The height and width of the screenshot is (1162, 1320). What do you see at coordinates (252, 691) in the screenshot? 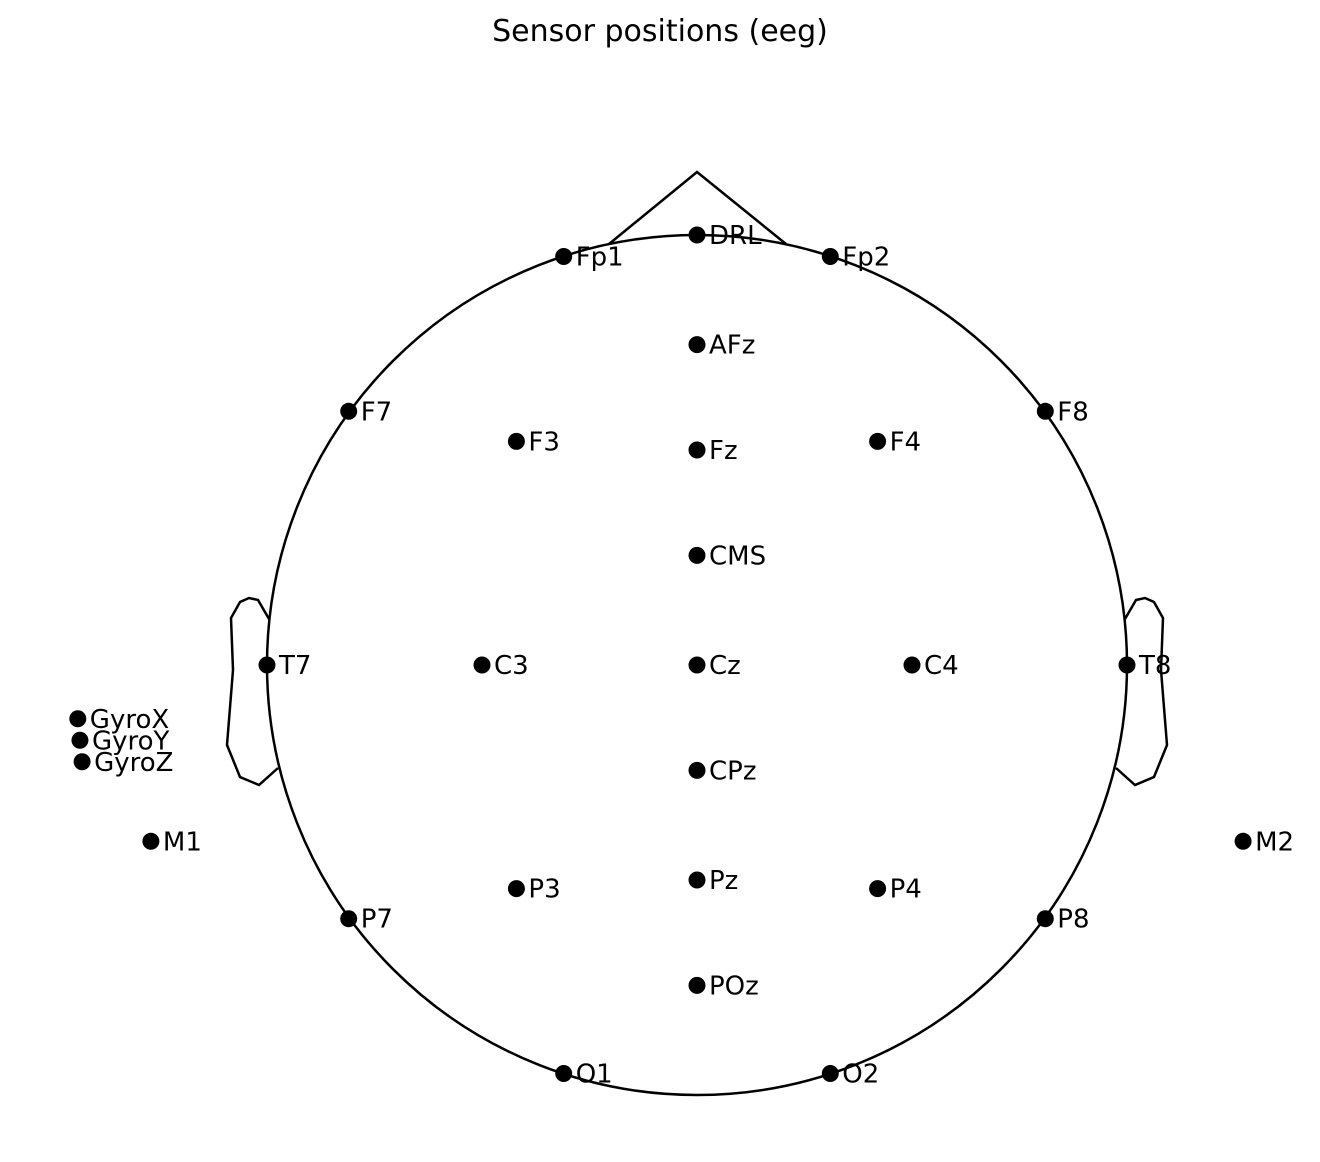
I see `left-ear-outline` at bounding box center [252, 691].